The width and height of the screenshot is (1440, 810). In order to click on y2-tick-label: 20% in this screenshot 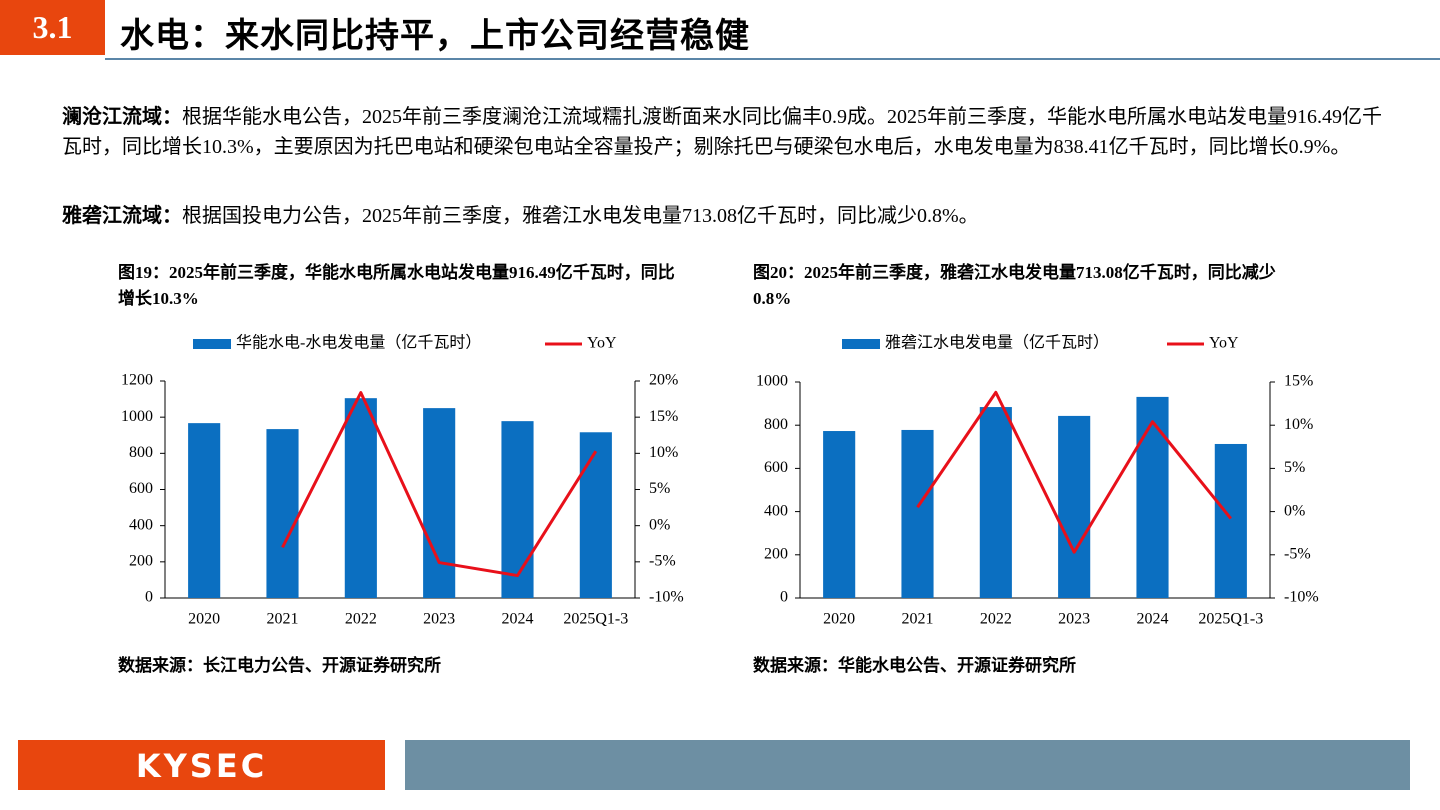, I will do `click(663, 380)`.